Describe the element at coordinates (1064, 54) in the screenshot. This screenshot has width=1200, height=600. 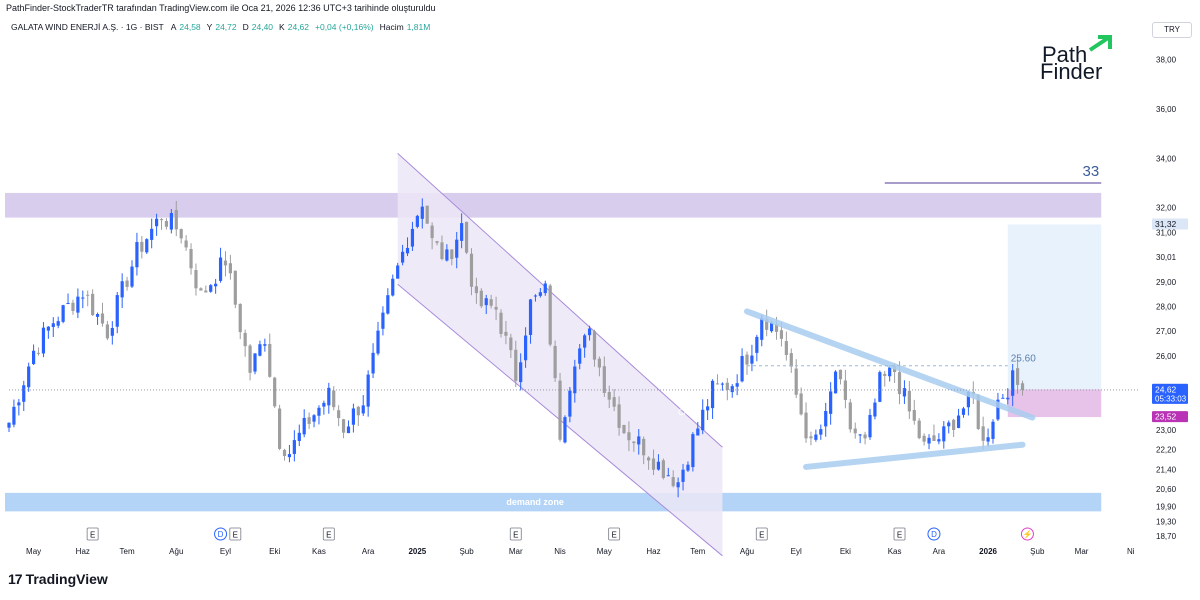
I see `logo-line-1: Path` at that location.